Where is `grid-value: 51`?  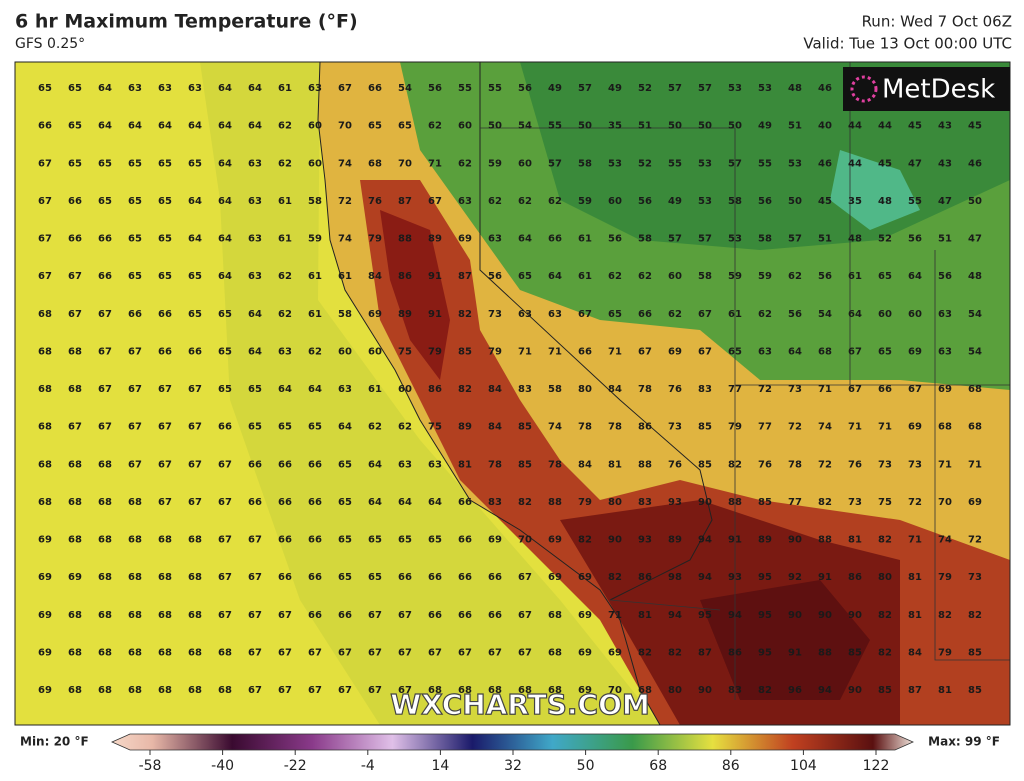
grid-value: 51 is located at coordinates (795, 126).